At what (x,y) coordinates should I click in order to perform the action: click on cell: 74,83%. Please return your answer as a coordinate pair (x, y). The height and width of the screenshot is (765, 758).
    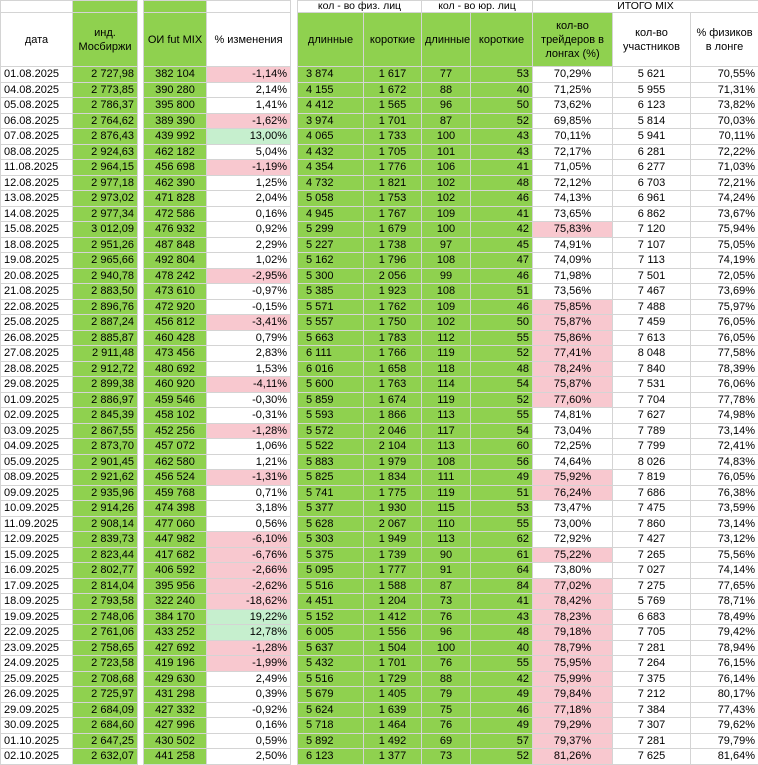
    Looking at the image, I should click on (724, 462).